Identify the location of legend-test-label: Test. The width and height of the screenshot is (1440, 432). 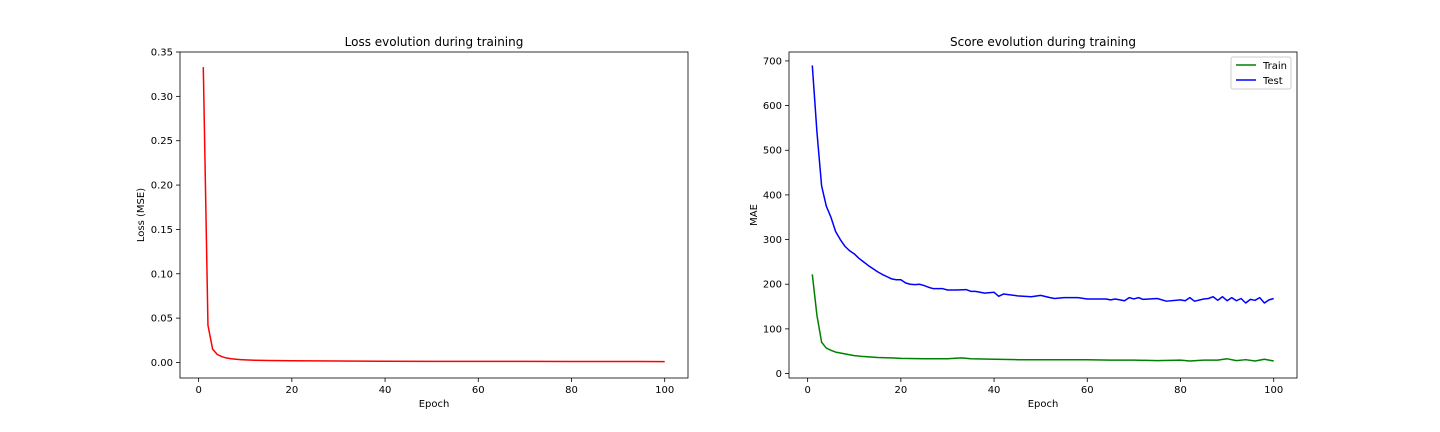
(1272, 81).